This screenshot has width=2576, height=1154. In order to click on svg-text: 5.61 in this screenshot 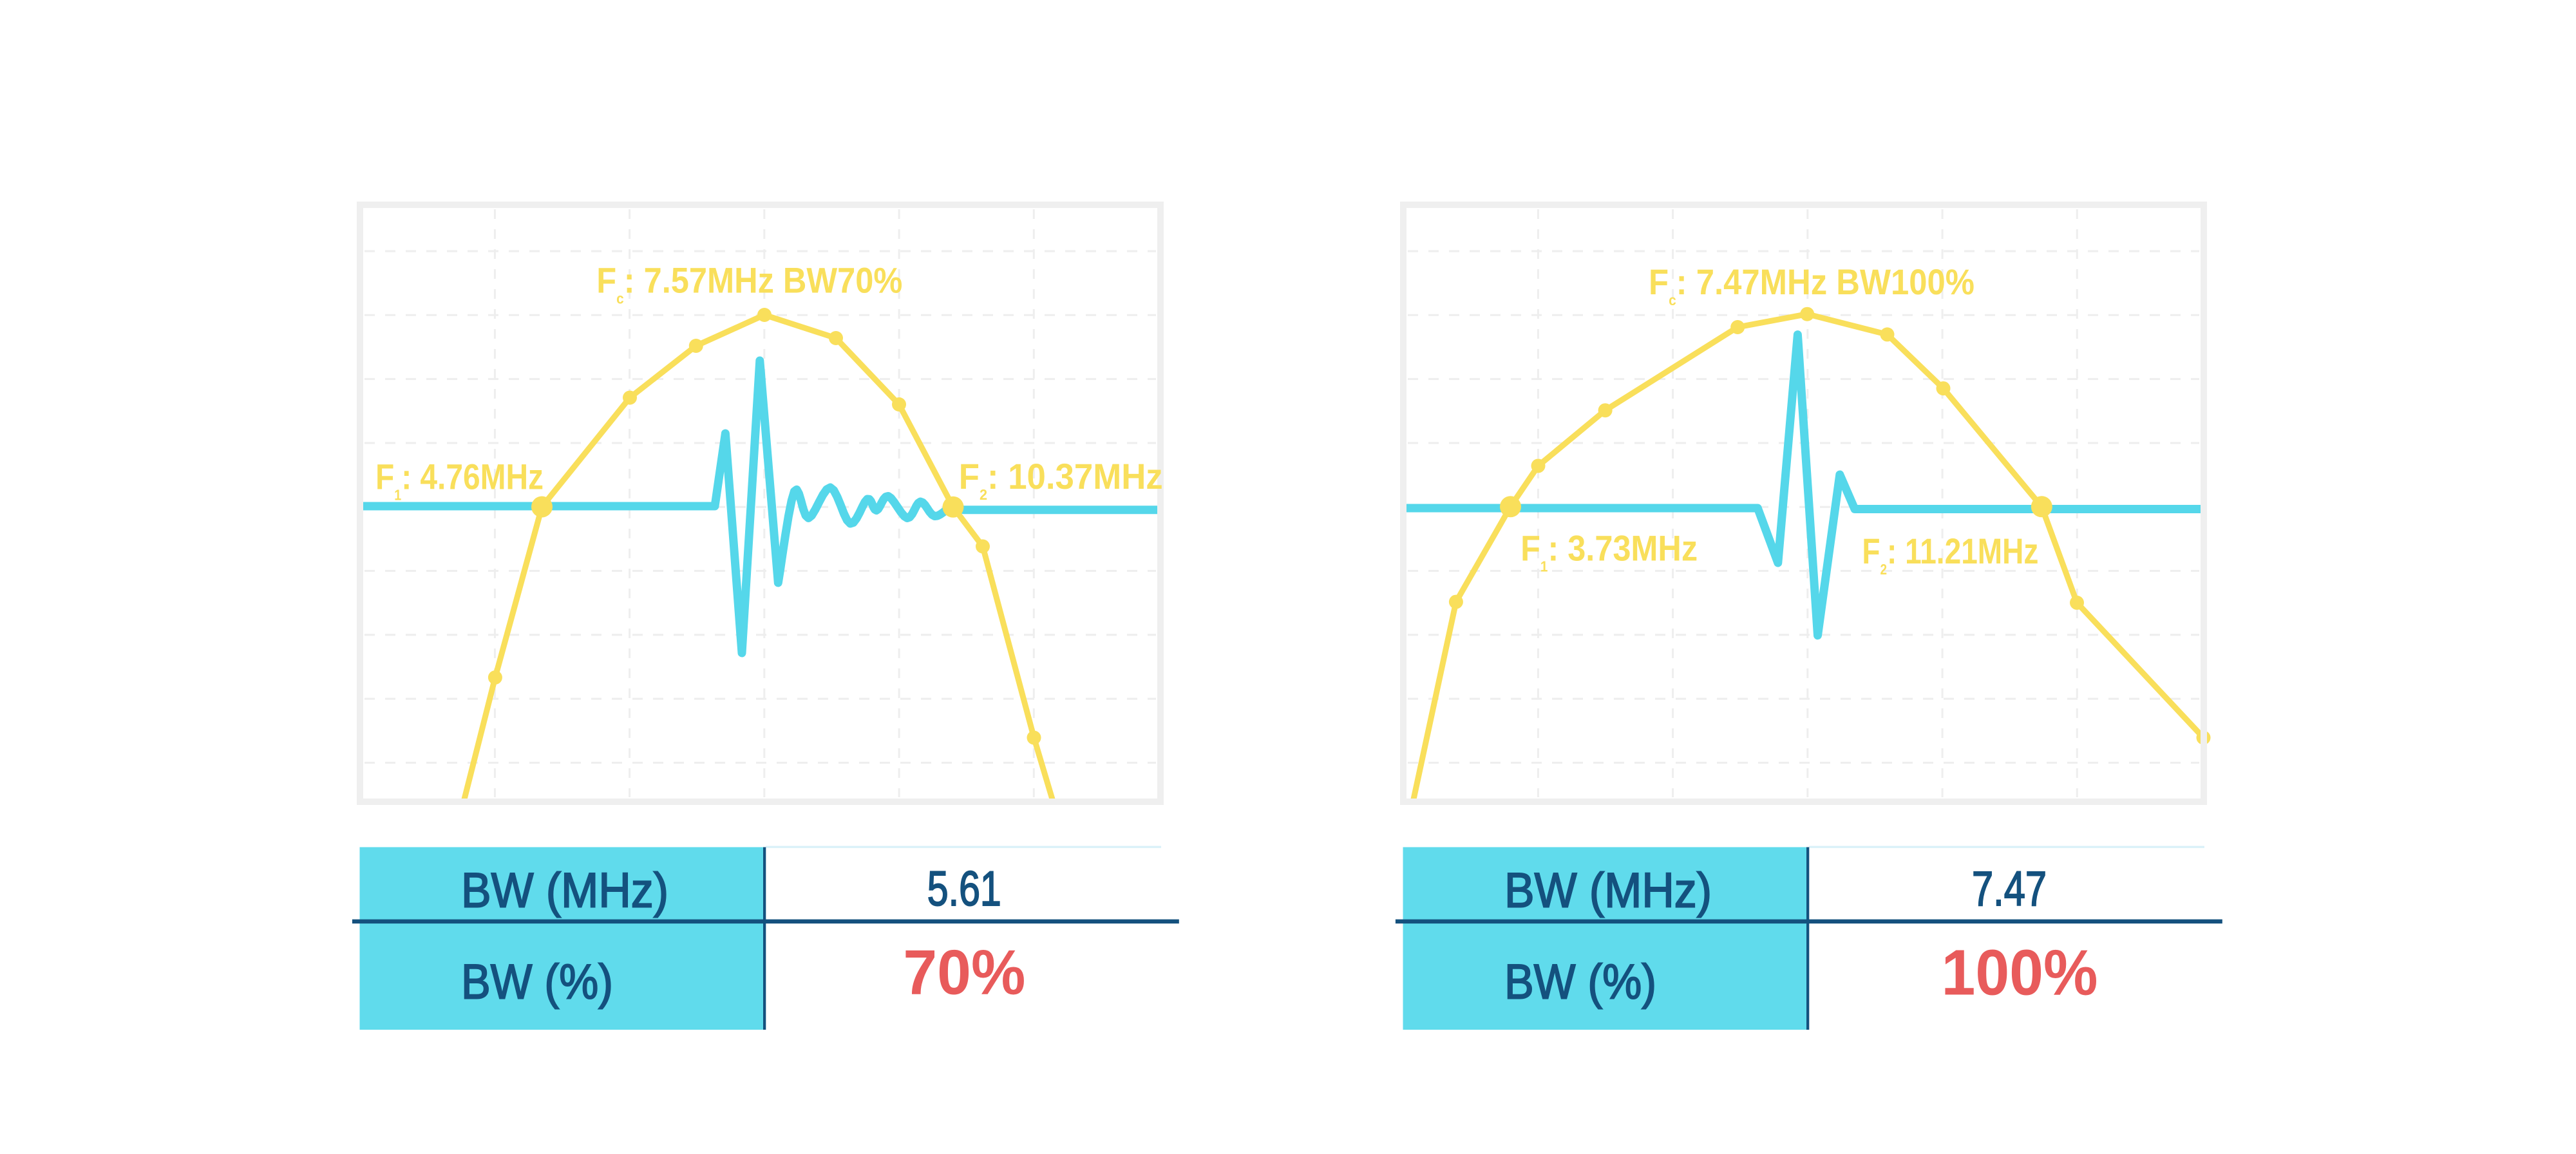, I will do `click(964, 889)`.